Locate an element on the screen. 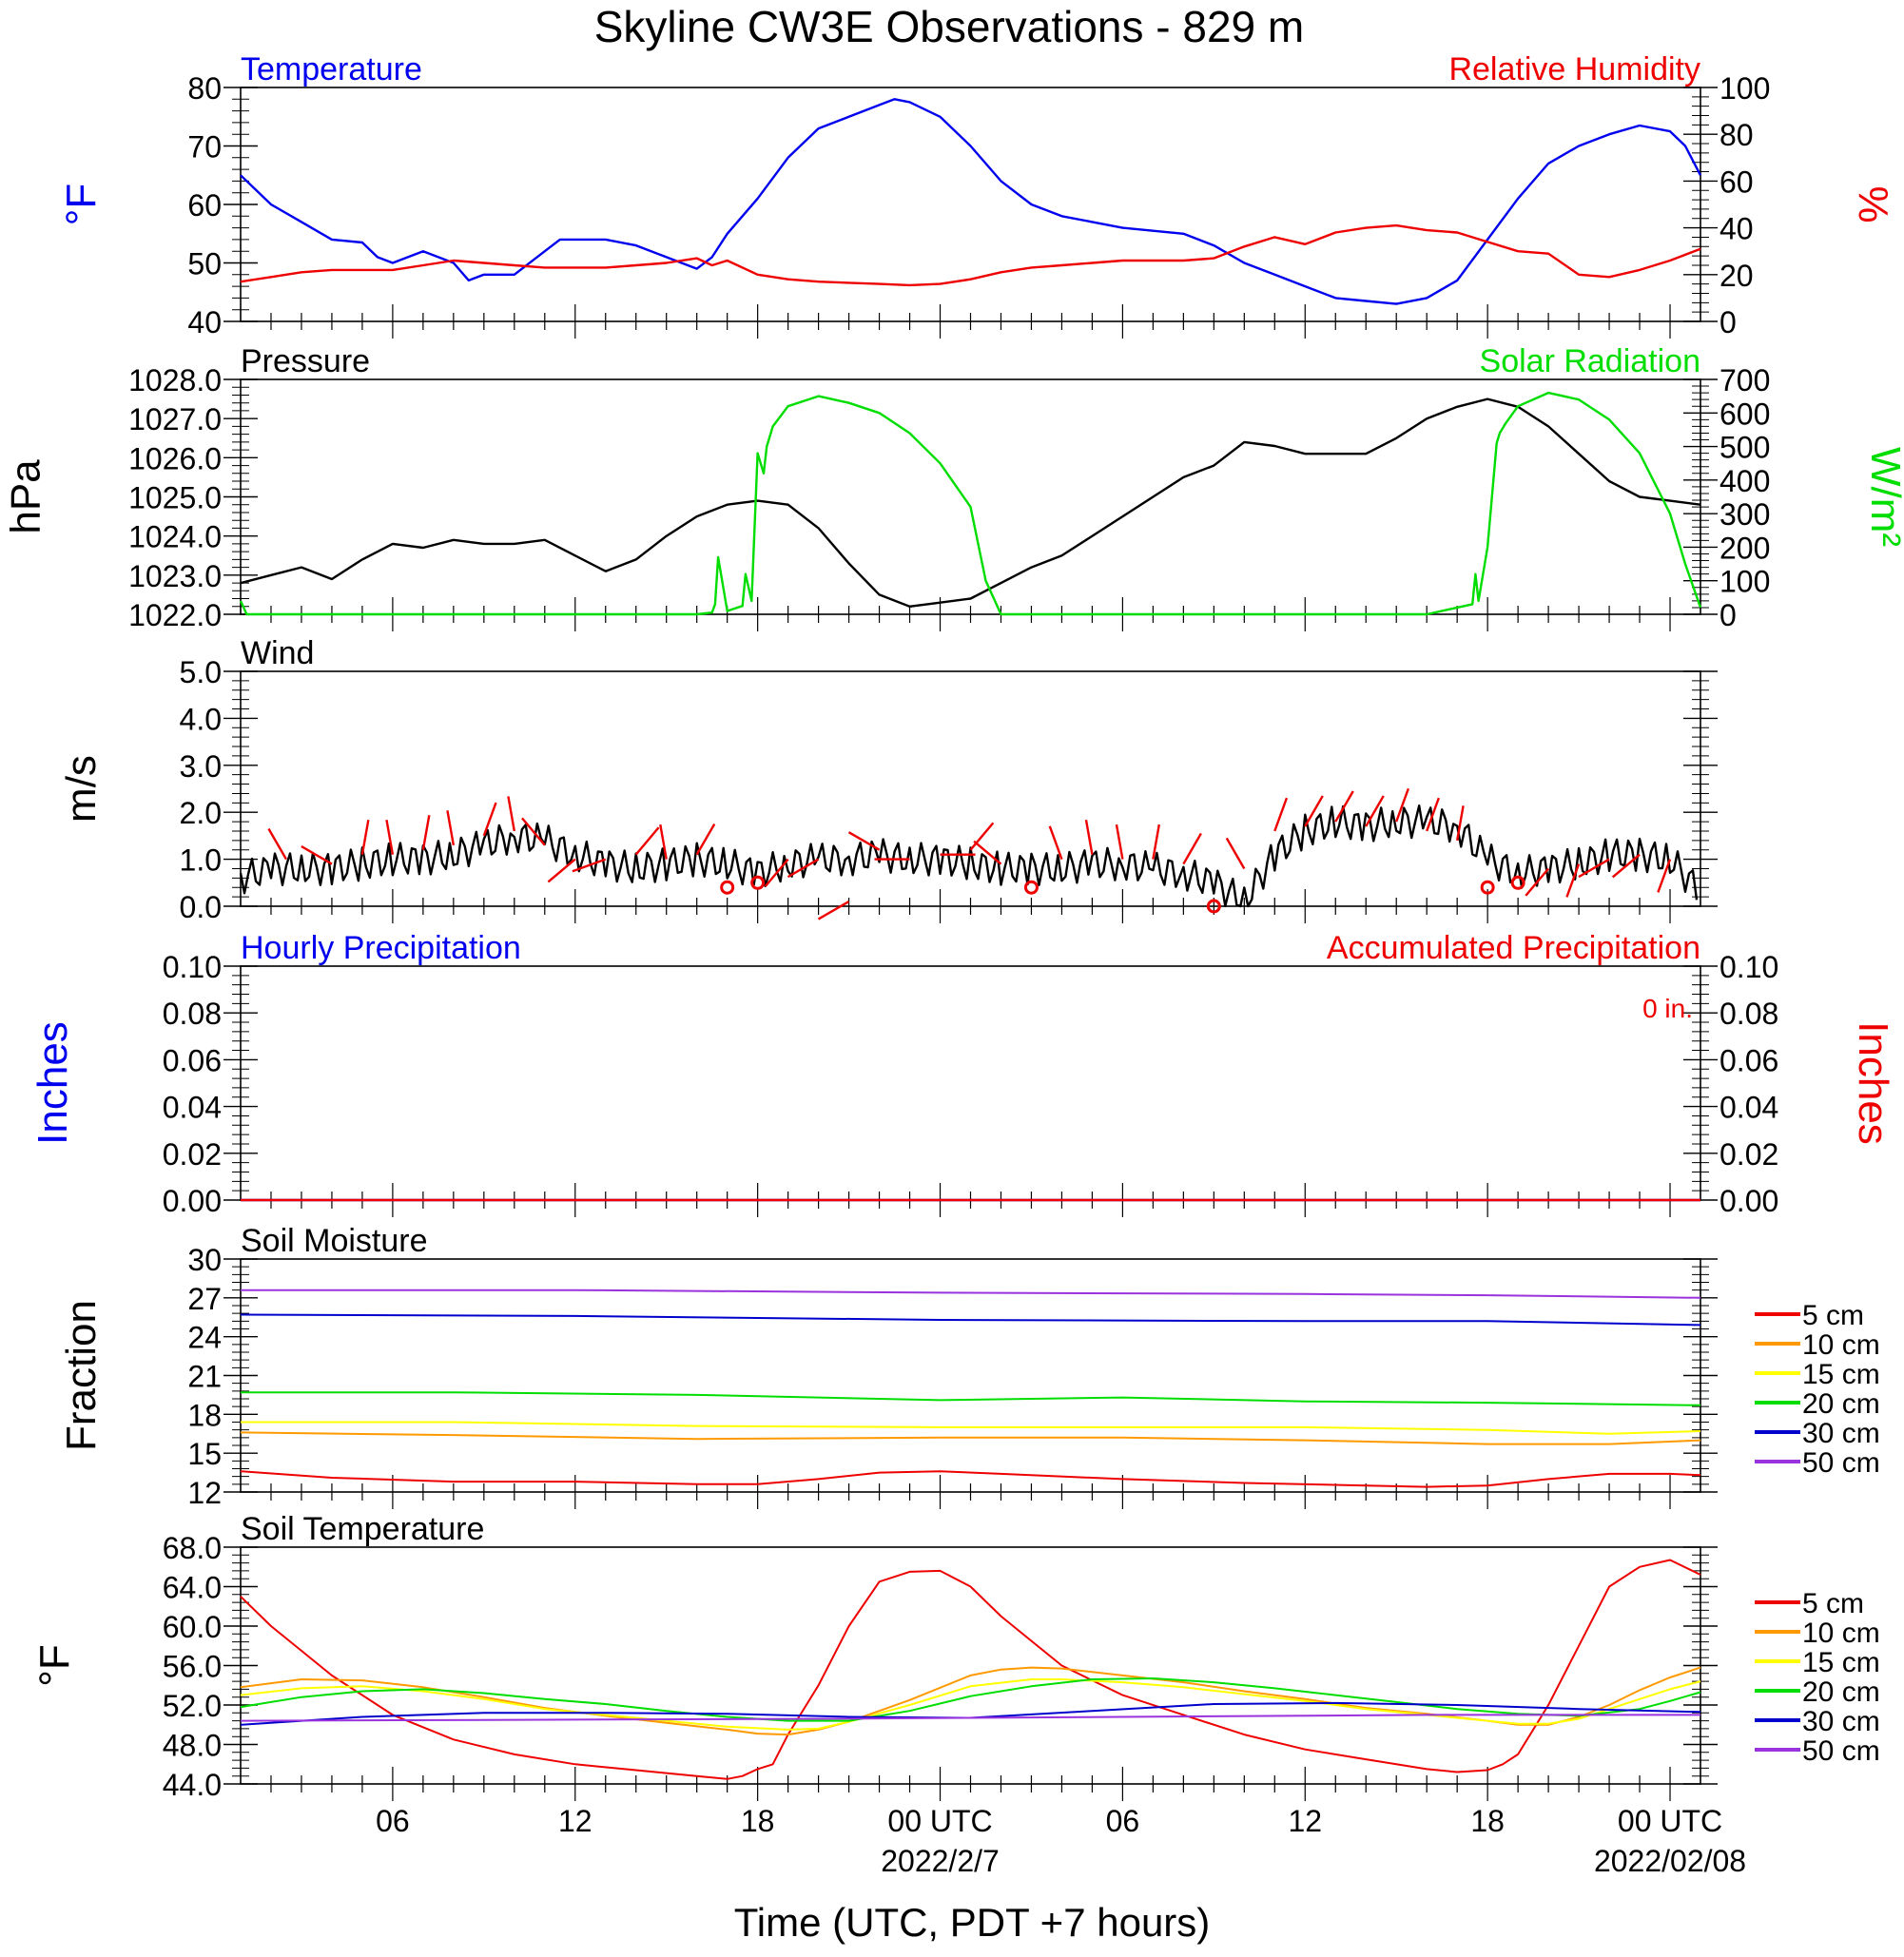 This screenshot has height=1957, width=1904. 10-cm-line is located at coordinates (970, 1701).